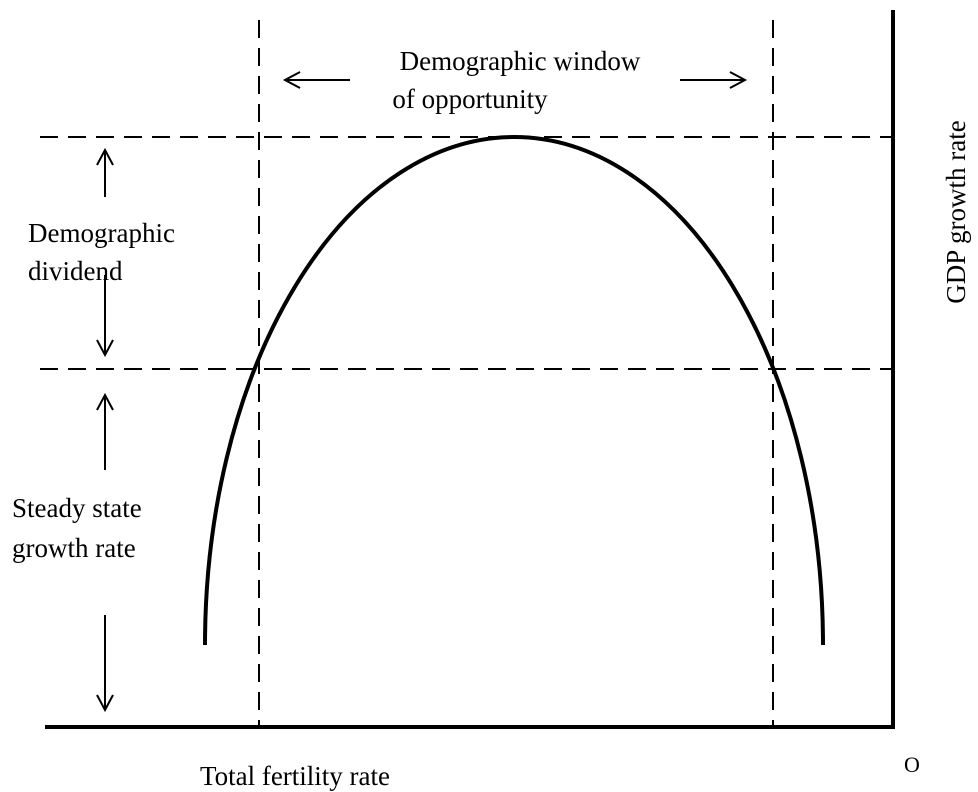 The width and height of the screenshot is (978, 792). What do you see at coordinates (295, 776) in the screenshot?
I see `x-axis-label: Total fertility rate` at bounding box center [295, 776].